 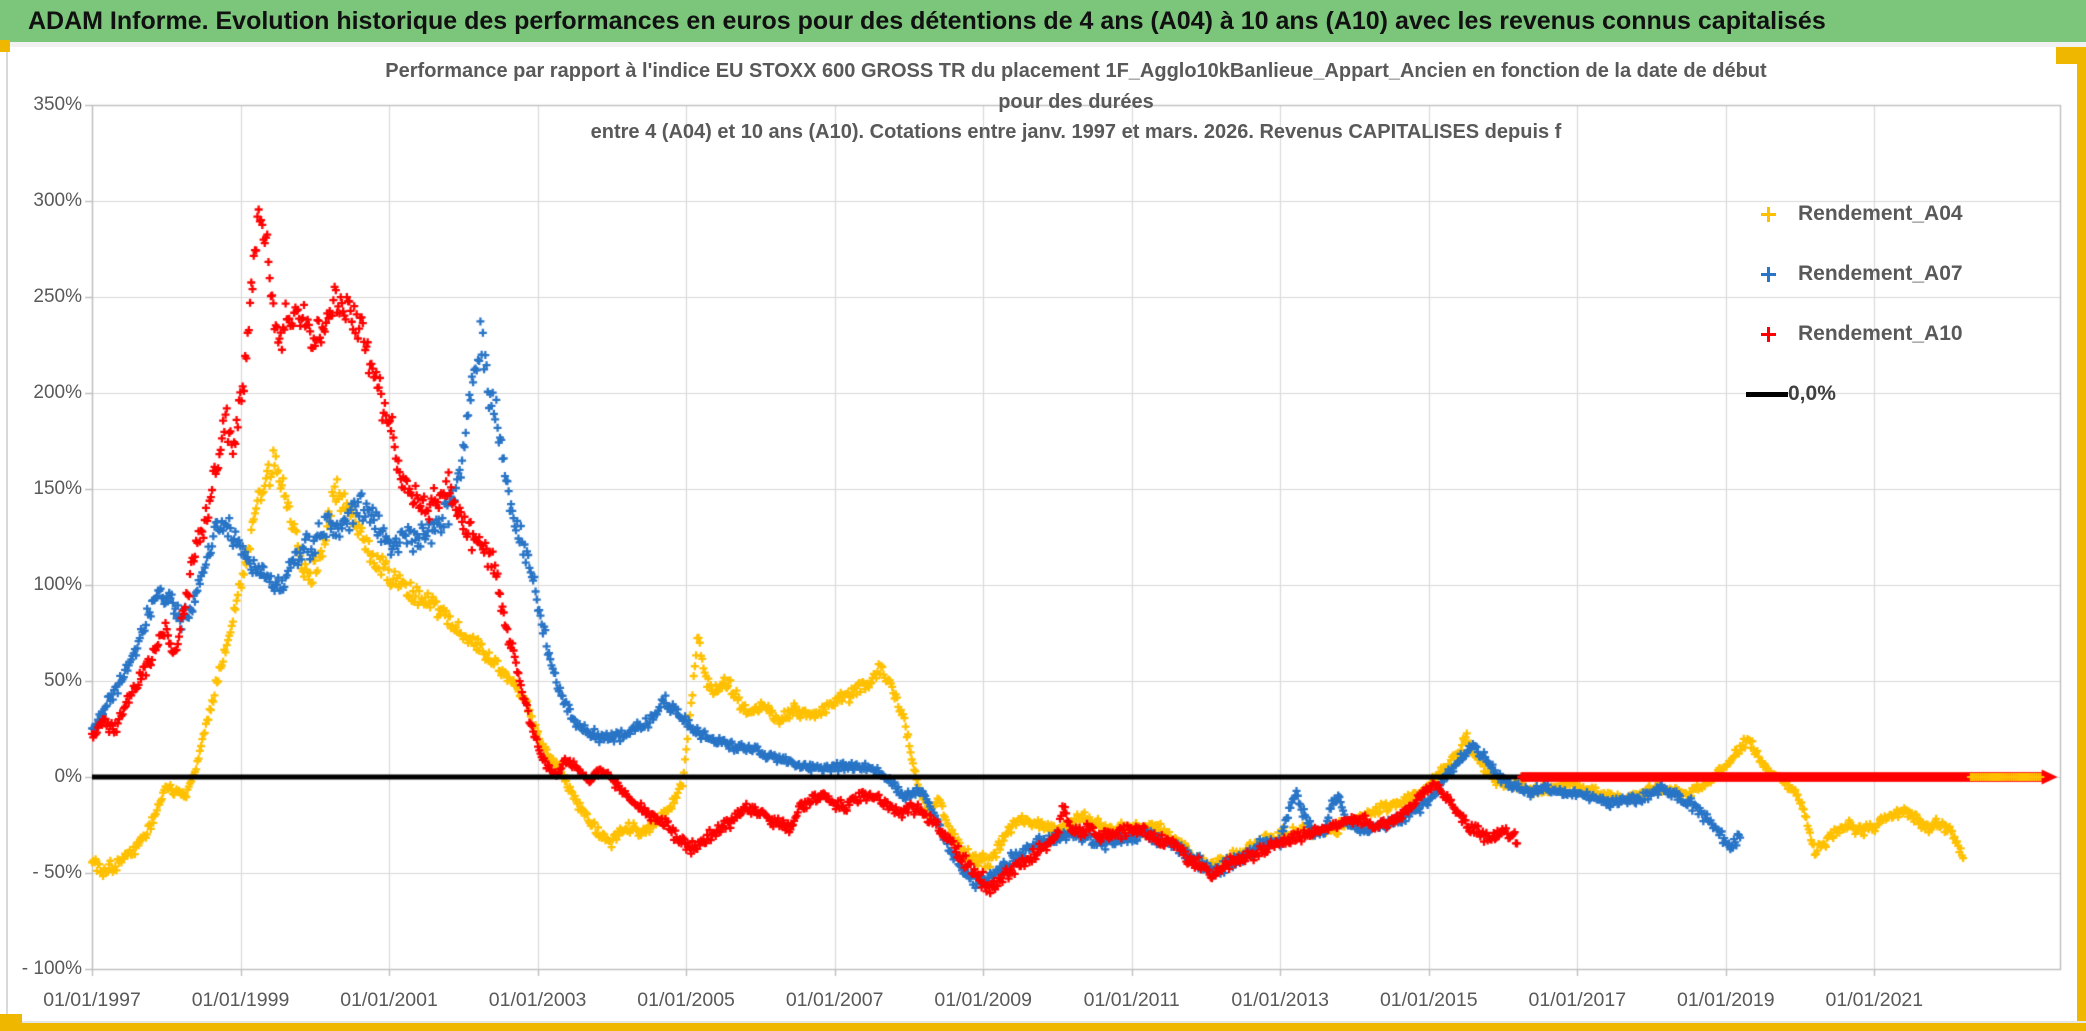 I want to click on x-axis-tick-label: 01/01/2021, so click(x=1874, y=1000).